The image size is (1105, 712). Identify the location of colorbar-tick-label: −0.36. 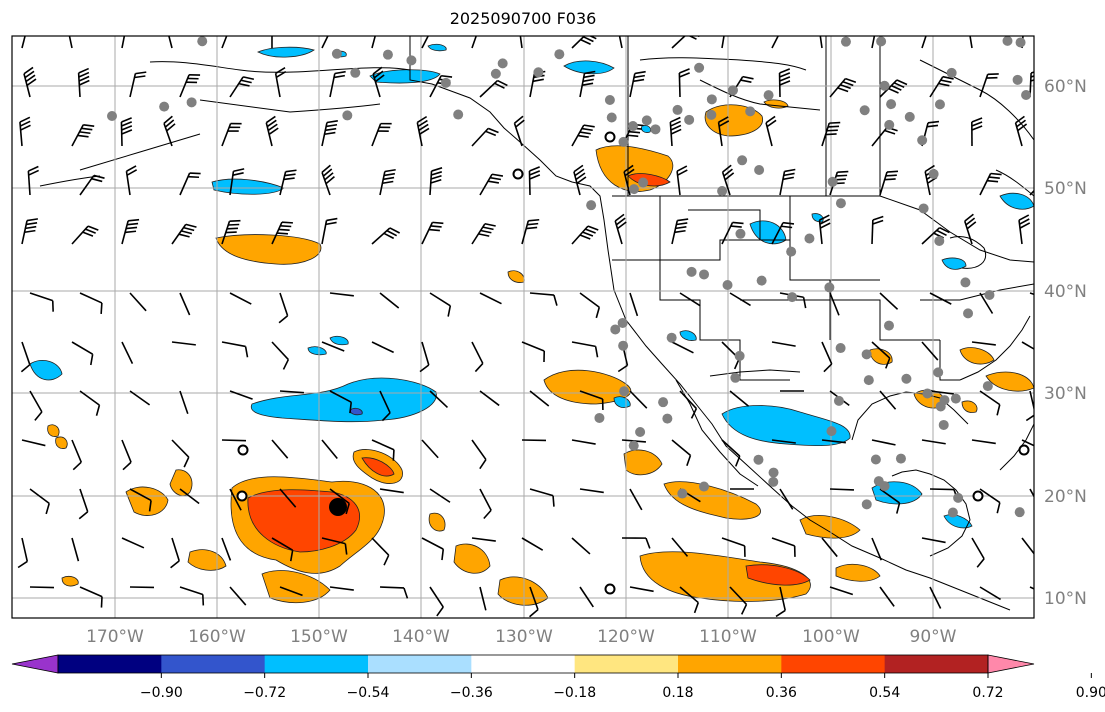
(471, 693).